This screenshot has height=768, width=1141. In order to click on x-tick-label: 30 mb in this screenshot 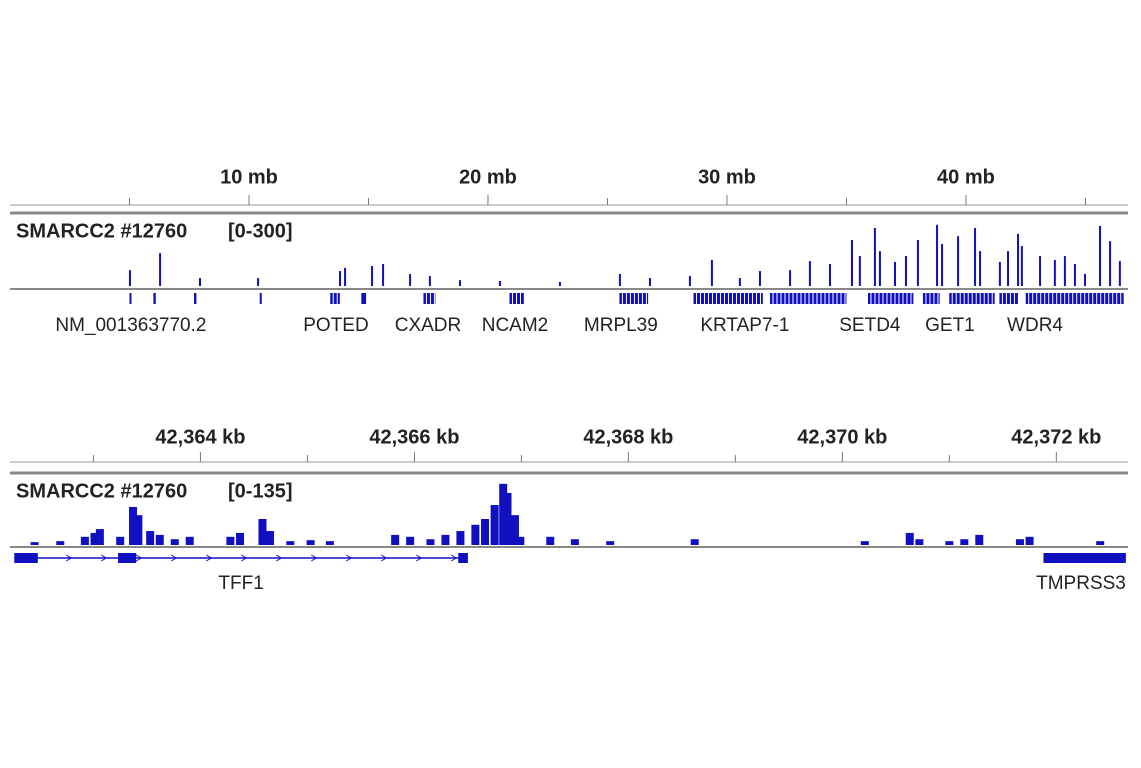, I will do `click(727, 177)`.